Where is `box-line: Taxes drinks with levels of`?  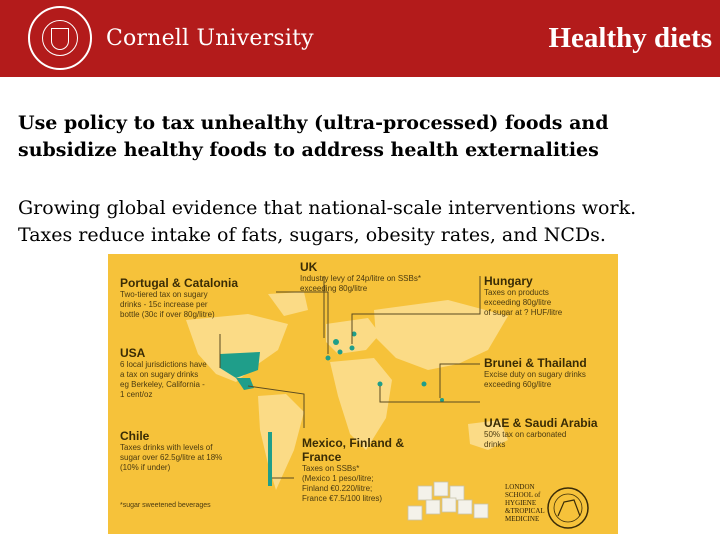
box-line: Taxes drinks with levels of is located at coordinates (166, 447).